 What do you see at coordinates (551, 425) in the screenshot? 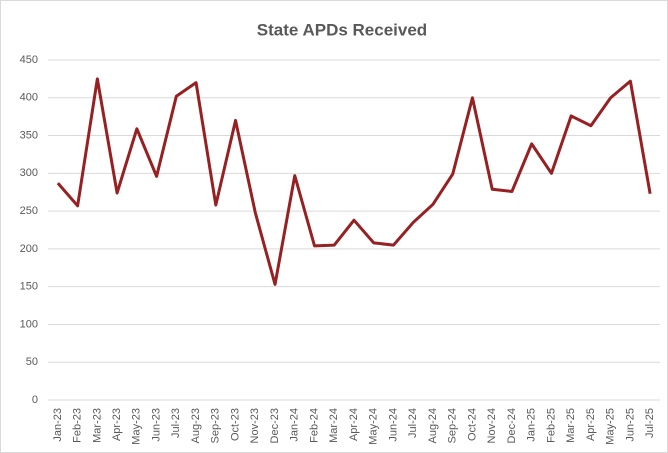
I see `x-tick-label: Feb-25` at bounding box center [551, 425].